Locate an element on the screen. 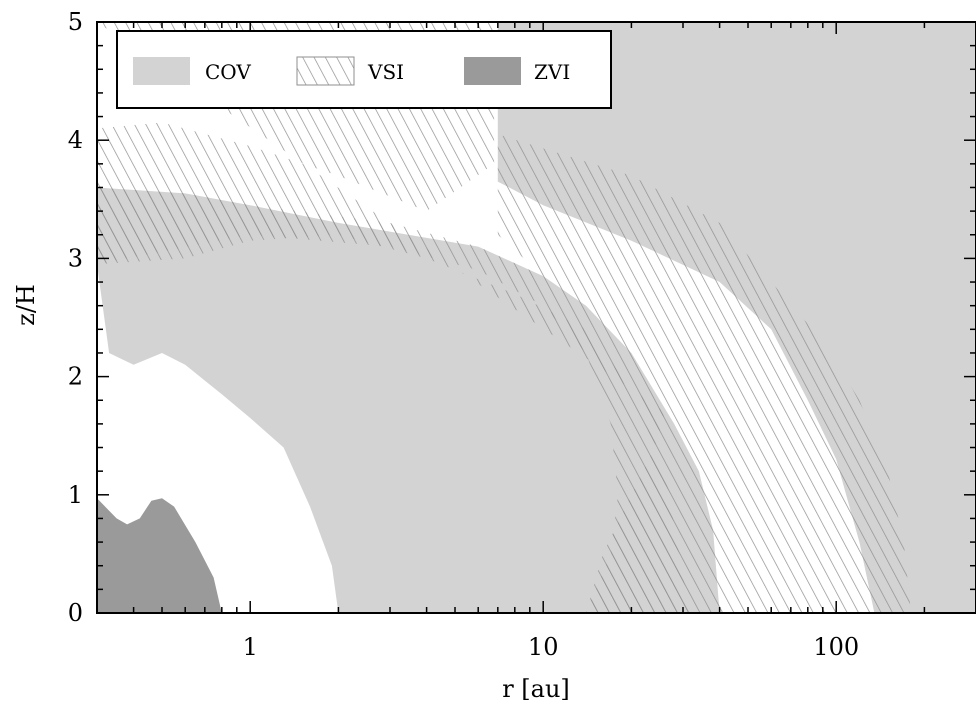 The image size is (976, 707). legend-swatch-cov is located at coordinates (161, 71).